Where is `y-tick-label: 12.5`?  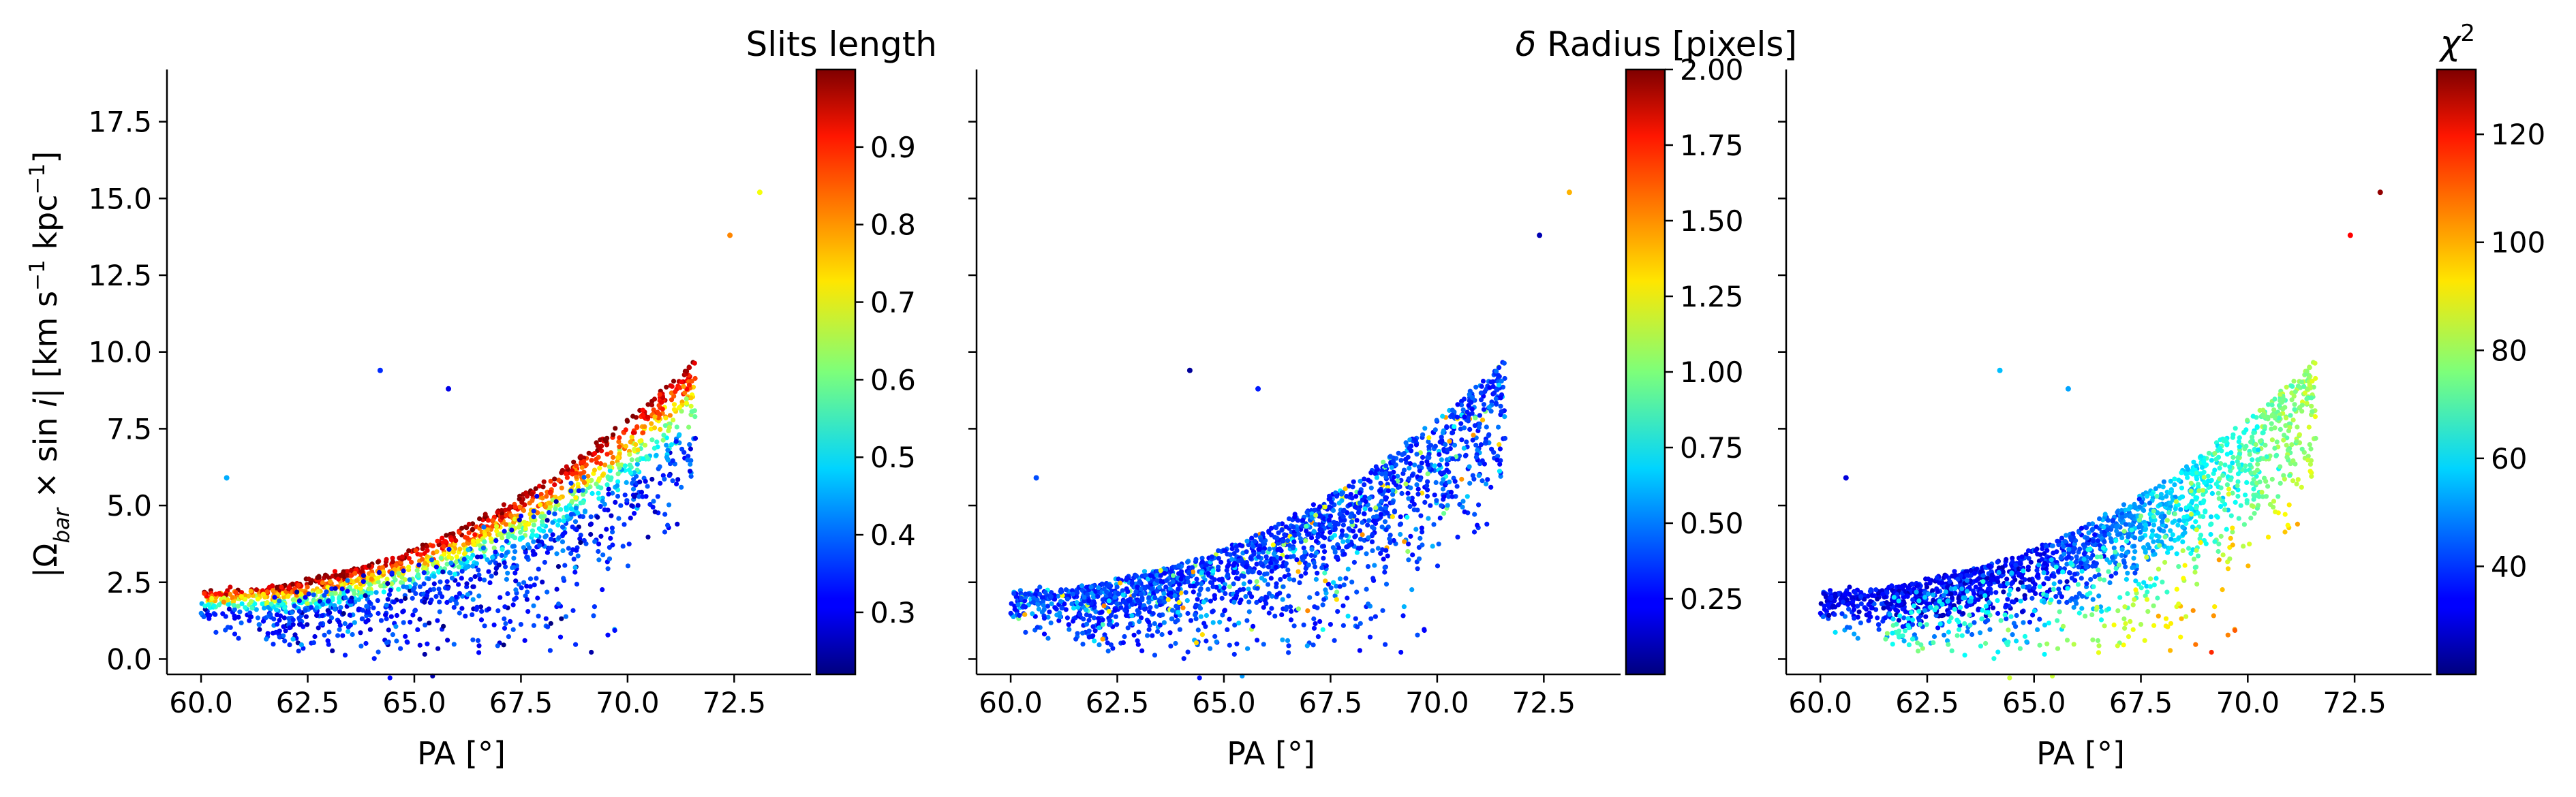
y-tick-label: 12.5 is located at coordinates (120, 275).